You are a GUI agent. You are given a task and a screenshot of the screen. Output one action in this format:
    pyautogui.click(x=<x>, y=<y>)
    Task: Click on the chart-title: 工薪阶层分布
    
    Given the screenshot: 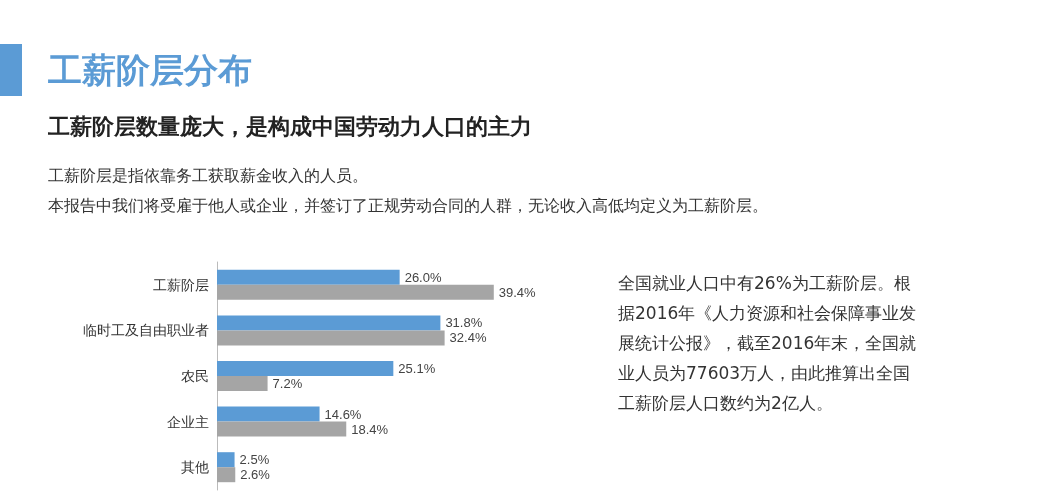 What is the action you would take?
    pyautogui.click(x=150, y=70)
    